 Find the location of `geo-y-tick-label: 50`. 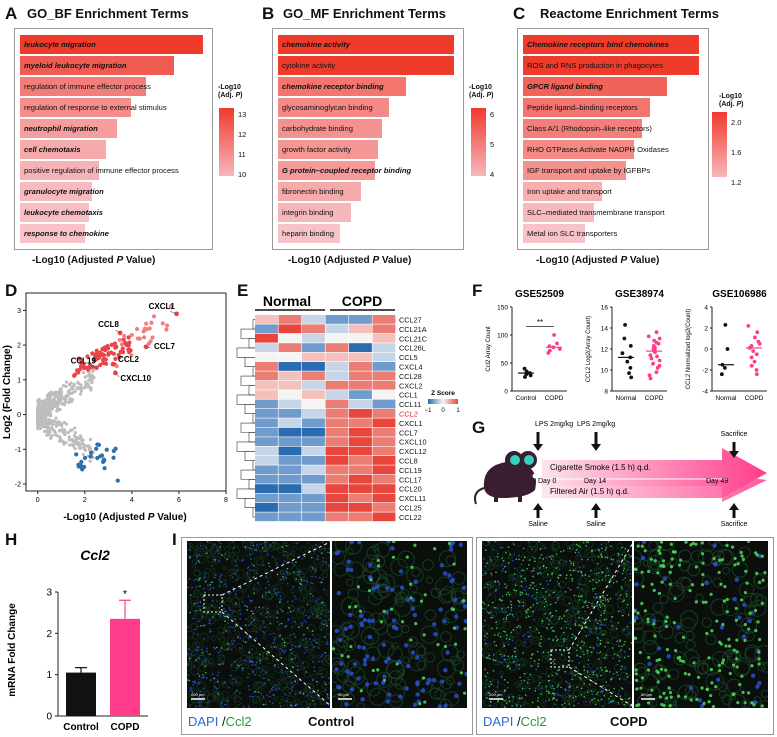

geo-y-tick-label: 50 is located at coordinates (505, 364).